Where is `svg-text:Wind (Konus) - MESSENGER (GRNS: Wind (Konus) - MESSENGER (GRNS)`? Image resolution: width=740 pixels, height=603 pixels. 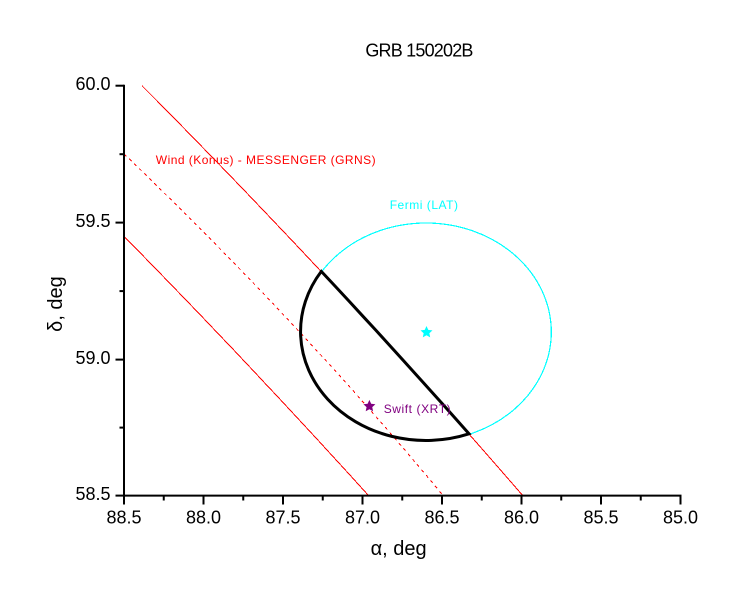 svg-text:Wind (Konus) - MESSENGER (GRNS: Wind (Konus) - MESSENGER (GRNS) is located at coordinates (266, 160).